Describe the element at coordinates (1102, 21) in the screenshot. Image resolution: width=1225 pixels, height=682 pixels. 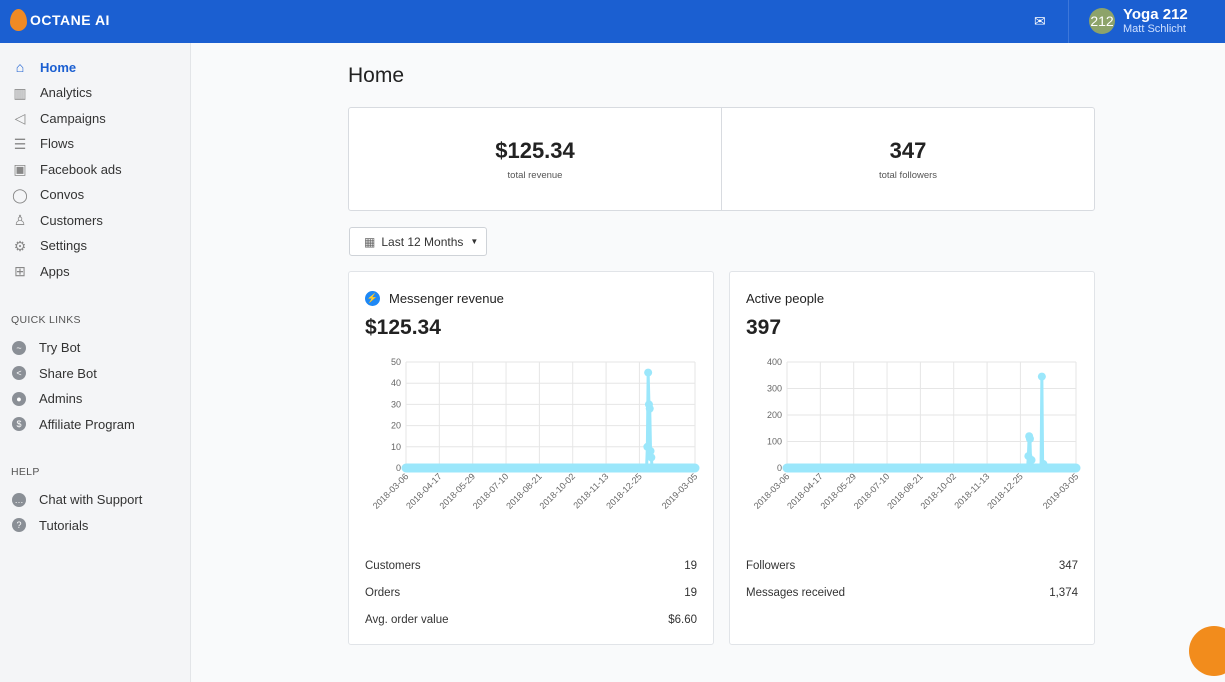
I see `avatar: 212` at that location.